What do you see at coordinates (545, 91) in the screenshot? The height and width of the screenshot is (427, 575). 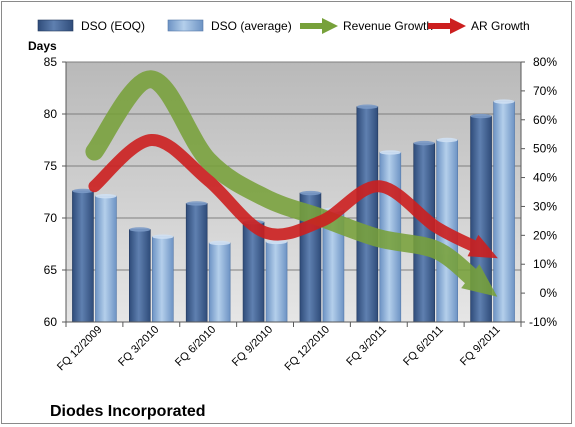 I see `right-tick-label: 70%` at bounding box center [545, 91].